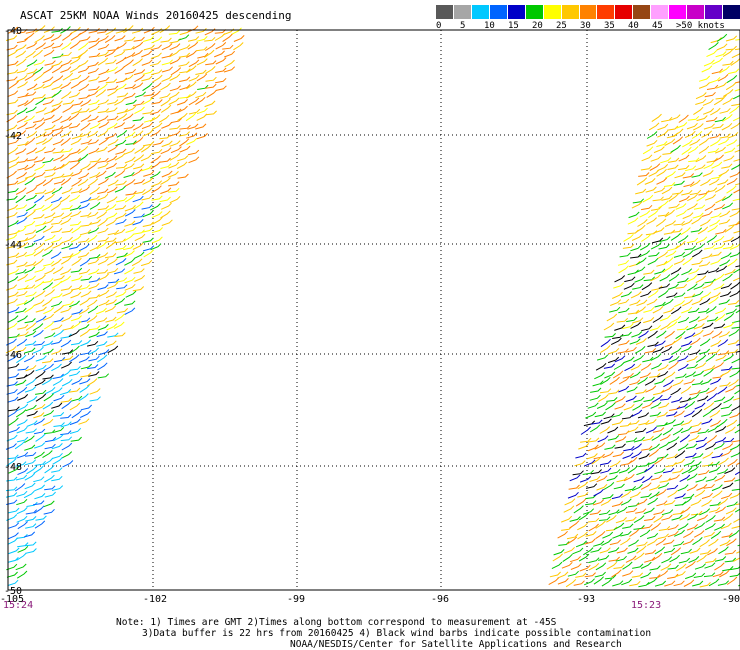 This screenshot has width=740, height=650. I want to click on legend-color-bar, so click(588, 12).